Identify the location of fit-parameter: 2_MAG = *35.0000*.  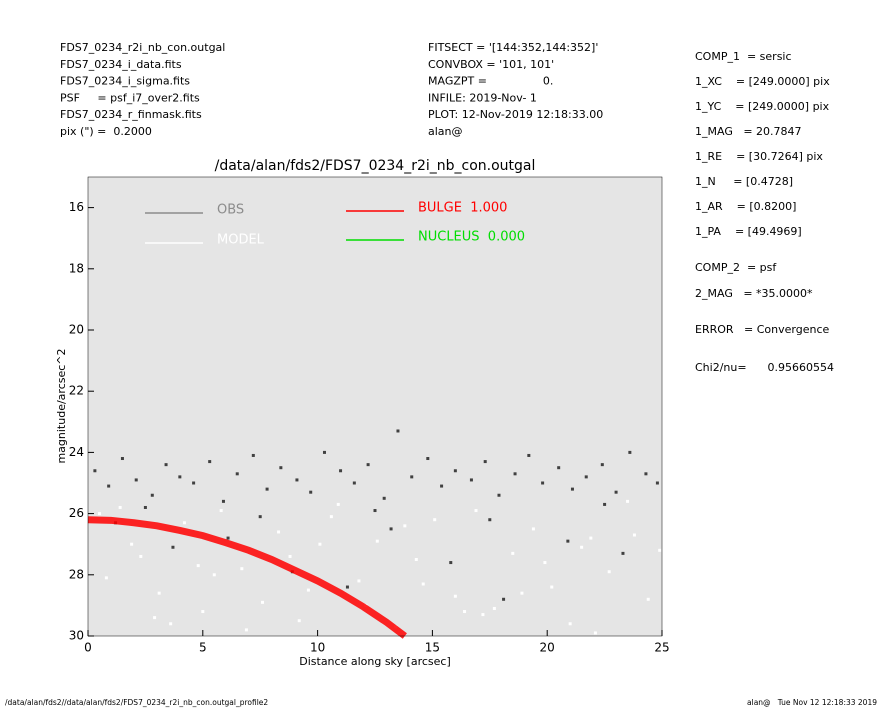
(754, 293).